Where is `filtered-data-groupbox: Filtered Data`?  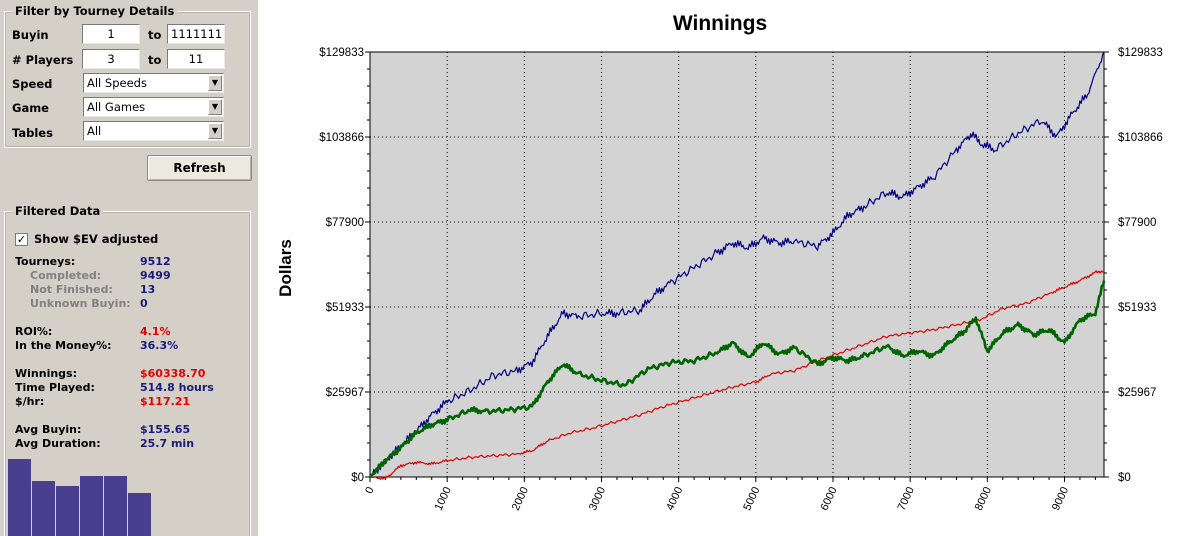 filtered-data-groupbox: Filtered Data is located at coordinates (127, 370).